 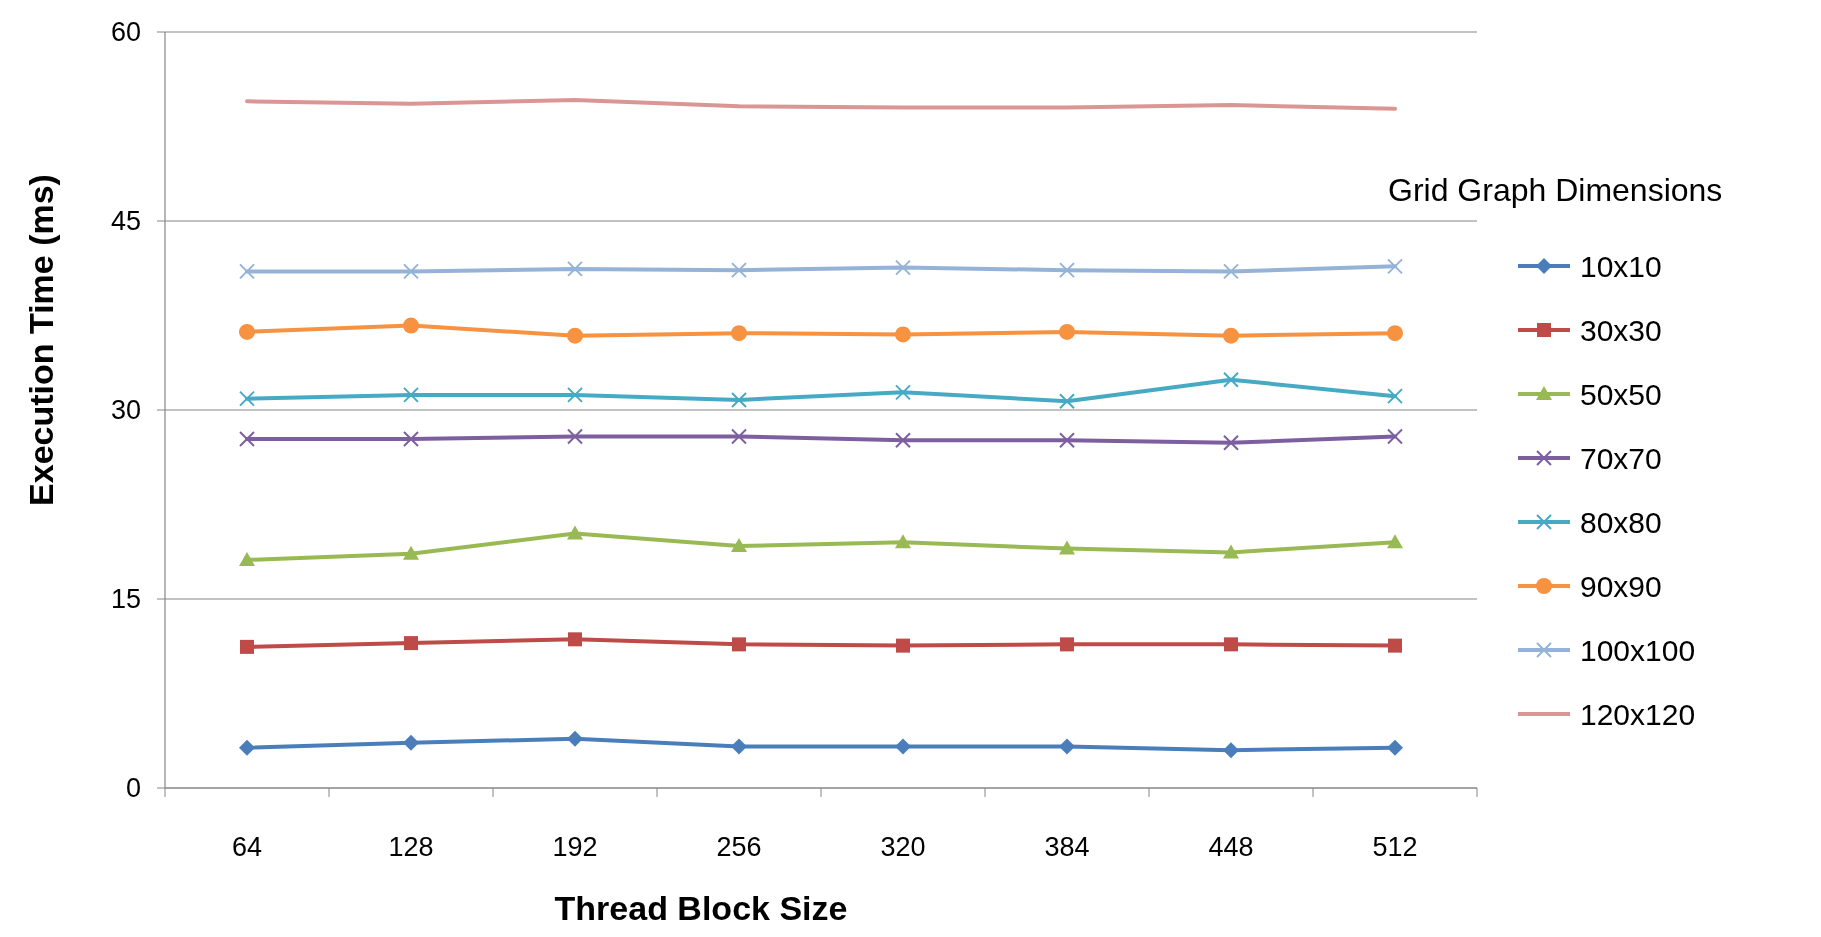 I want to click on legend-label: 90x90, so click(x=1621, y=586).